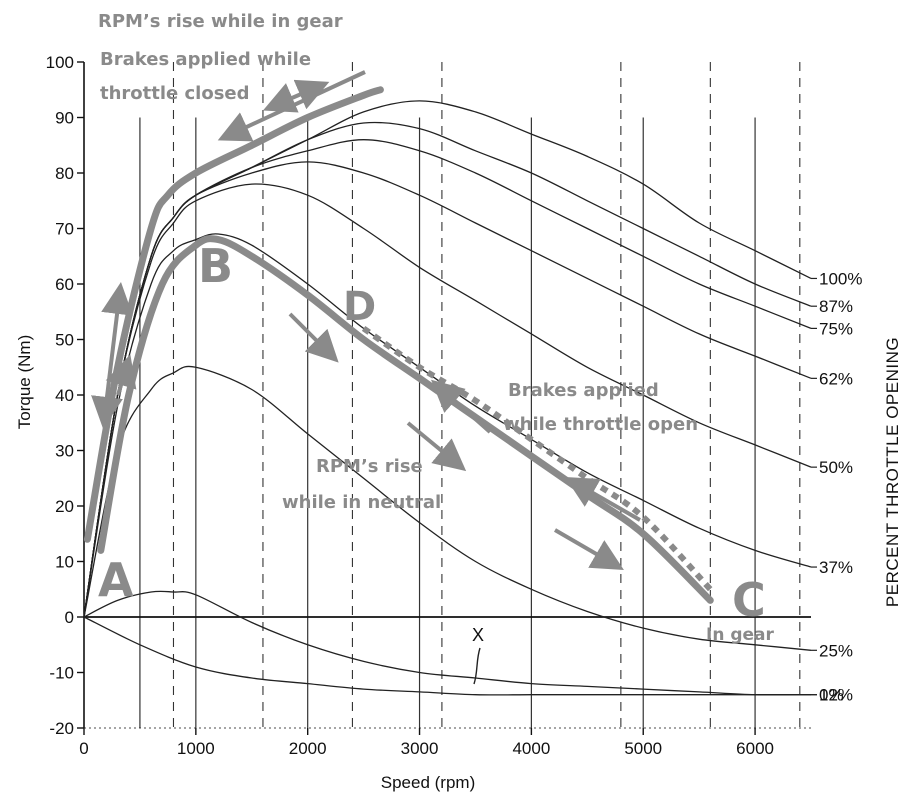 This screenshot has height=796, width=908. I want to click on note-brakes-open-line1: Brakes applied, so click(583, 390).